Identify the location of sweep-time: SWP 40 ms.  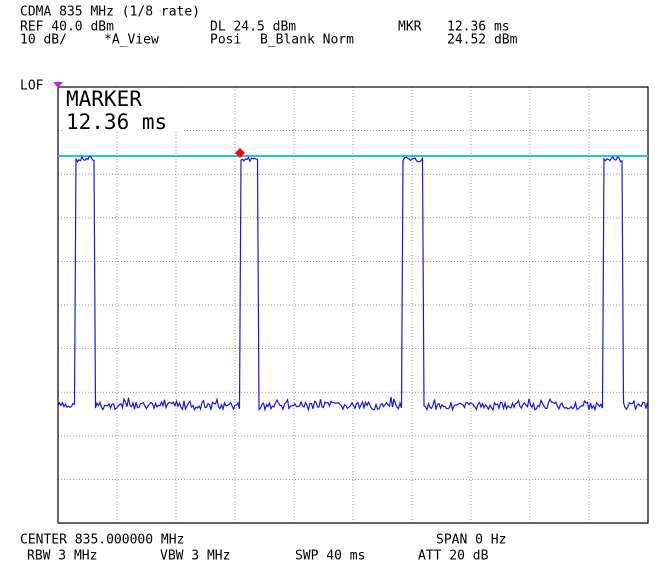
(330, 556).